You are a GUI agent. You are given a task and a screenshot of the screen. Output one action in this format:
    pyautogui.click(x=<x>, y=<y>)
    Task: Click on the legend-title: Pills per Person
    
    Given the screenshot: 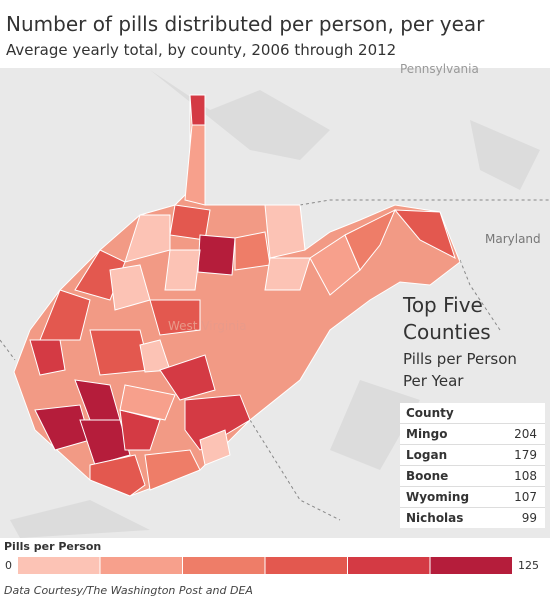 What is the action you would take?
    pyautogui.click(x=53, y=546)
    